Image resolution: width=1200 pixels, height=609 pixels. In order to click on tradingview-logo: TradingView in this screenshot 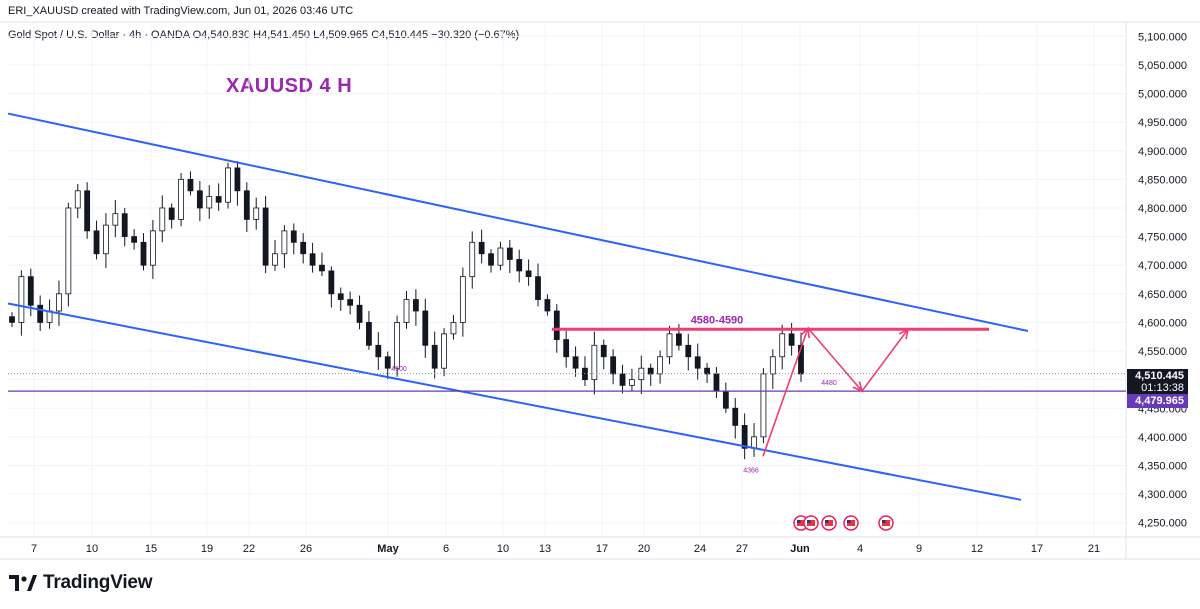, I will do `click(81, 583)`.